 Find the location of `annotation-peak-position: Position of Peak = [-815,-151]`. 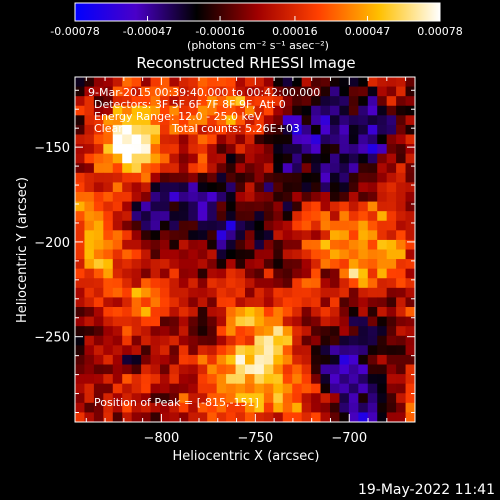

annotation-peak-position: Position of Peak = [-815,-151] is located at coordinates (176, 402).